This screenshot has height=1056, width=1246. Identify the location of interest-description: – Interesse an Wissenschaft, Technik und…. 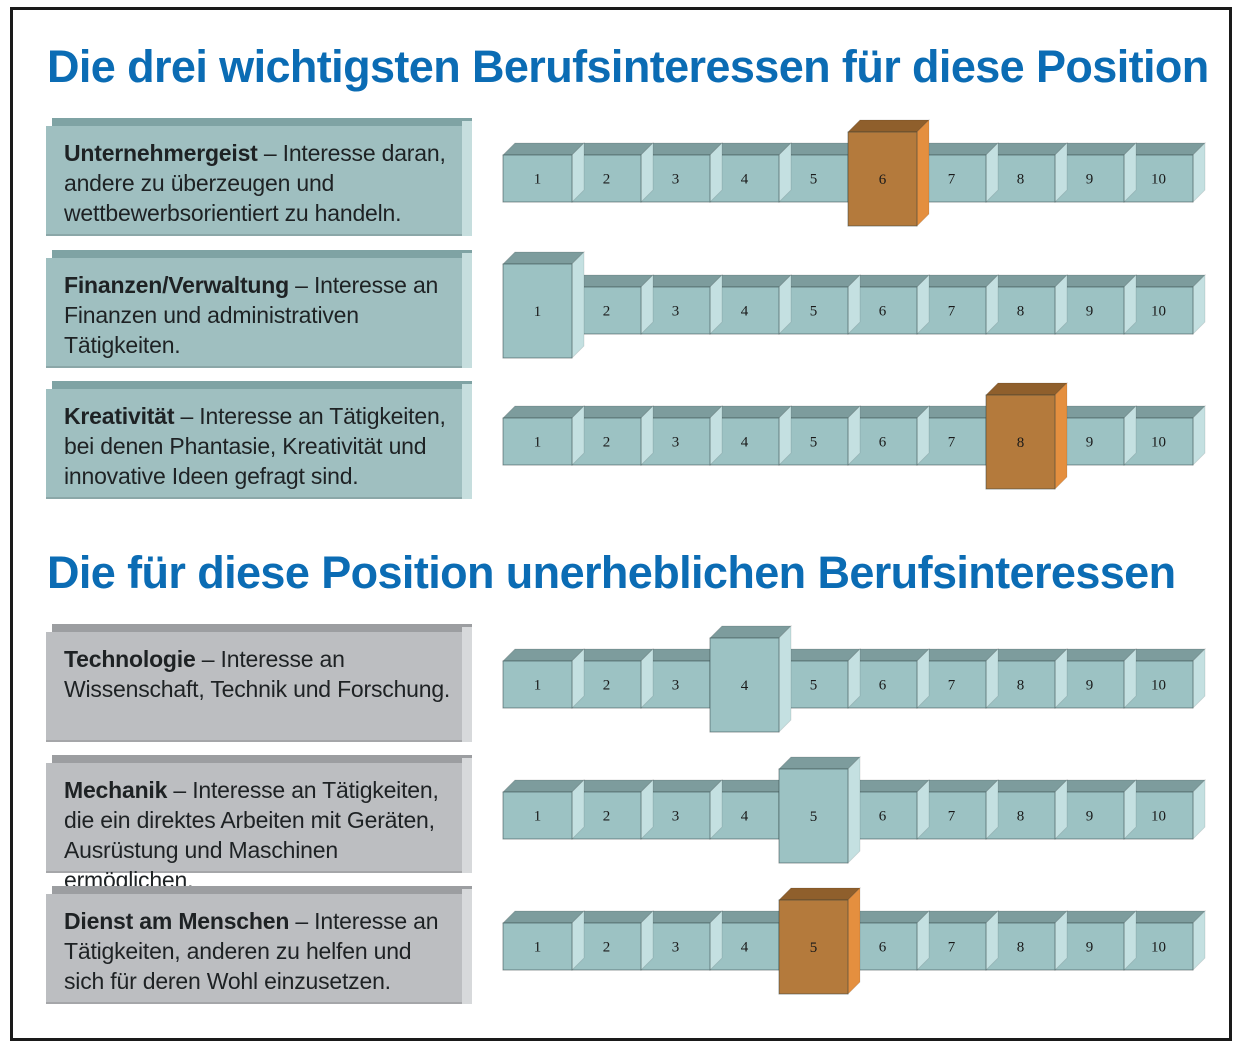
(257, 674).